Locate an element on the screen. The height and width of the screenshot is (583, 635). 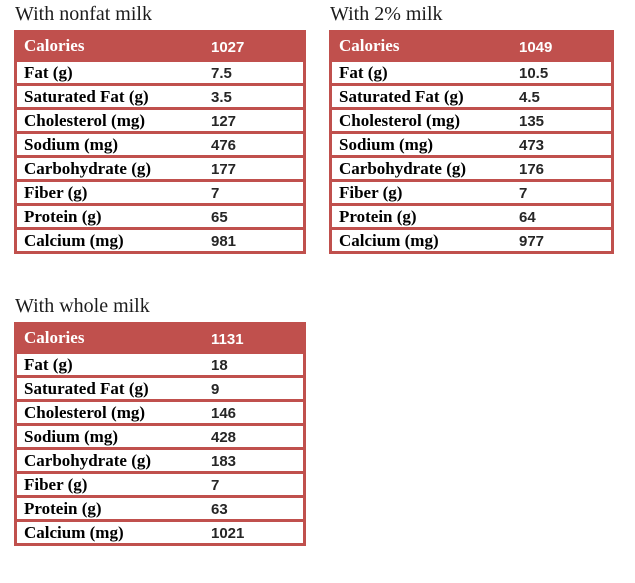
row-value: 476 is located at coordinates (224, 145).